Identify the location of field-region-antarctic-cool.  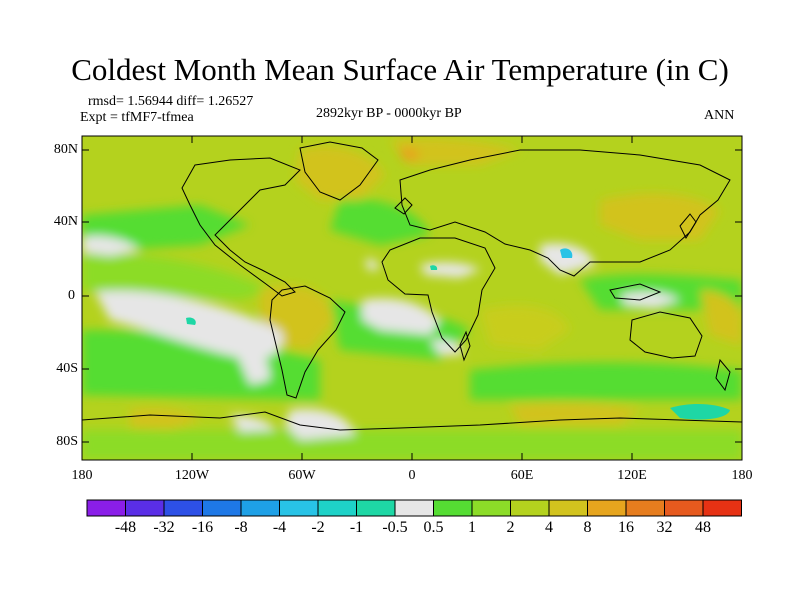
(700, 412).